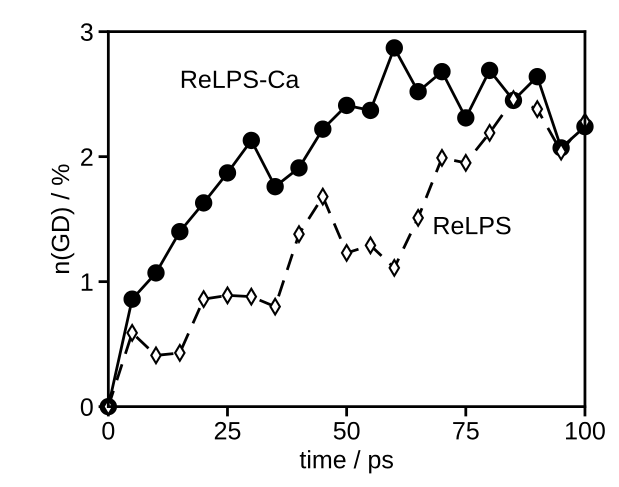 The width and height of the screenshot is (619, 487). Describe the element at coordinates (62, 219) in the screenshot. I see `y-axis-title: n(GD) / %` at that location.